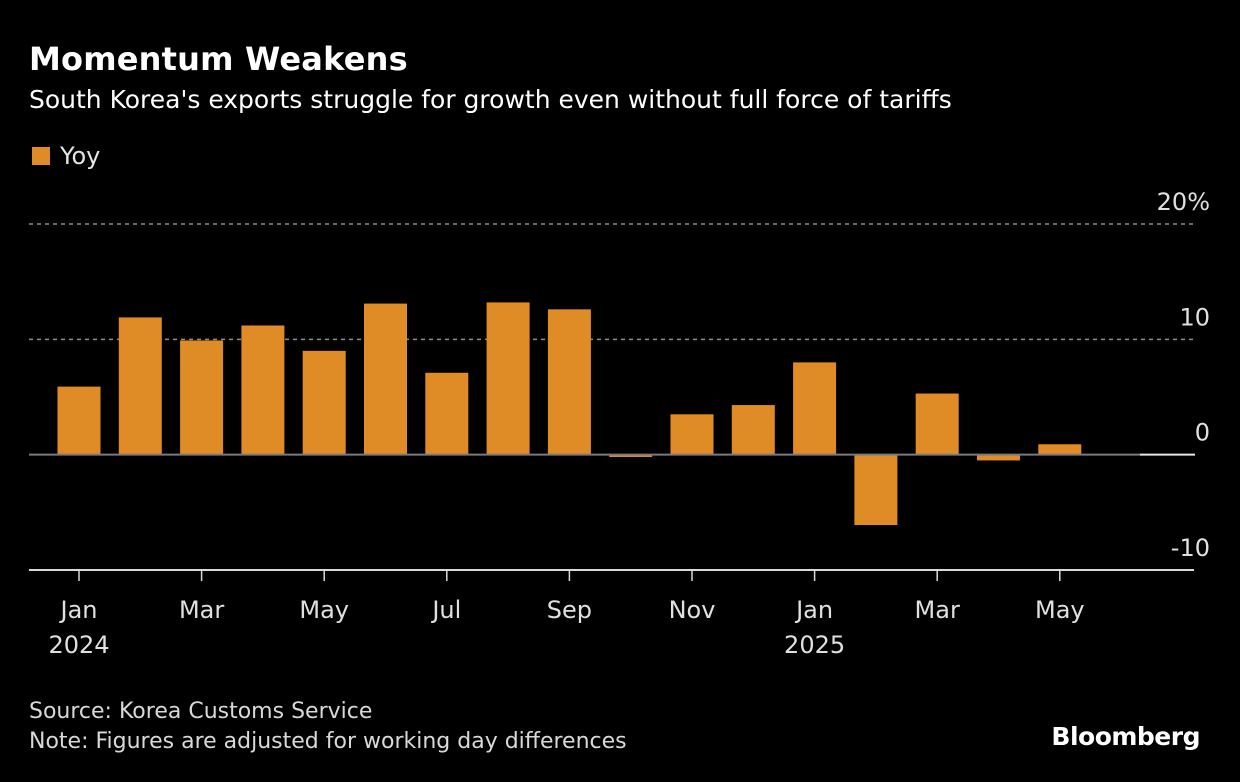 The image size is (1240, 782). I want to click on legend-swatch, so click(41, 156).